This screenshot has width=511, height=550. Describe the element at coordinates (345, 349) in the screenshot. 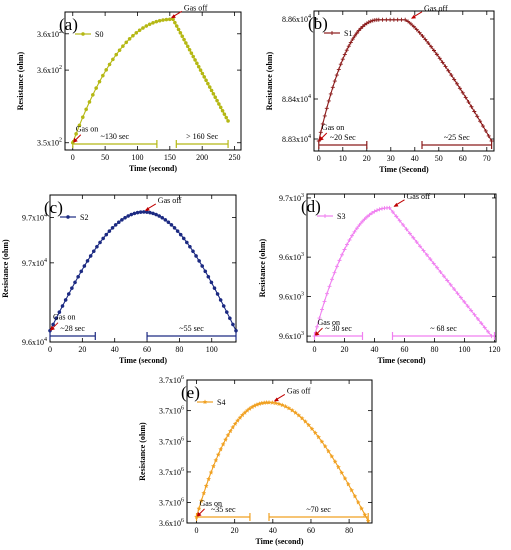

I see `x-tick-label: 20` at that location.